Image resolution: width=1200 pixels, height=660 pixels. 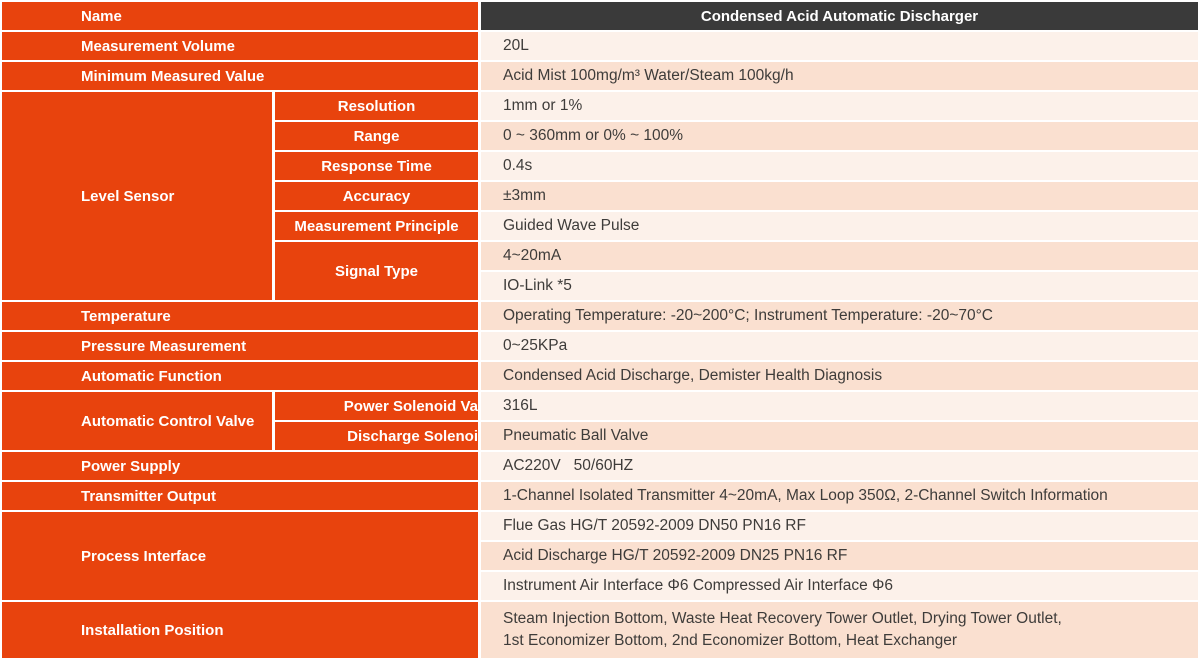 What do you see at coordinates (240, 466) in the screenshot?
I see `spec-label-power-supply: Power Supply` at bounding box center [240, 466].